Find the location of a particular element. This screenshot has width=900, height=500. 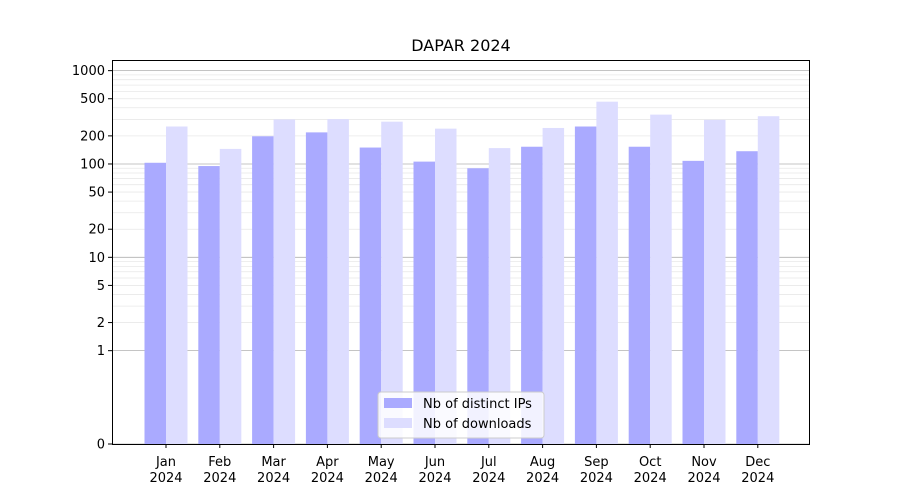

y-tick-label: 10 is located at coordinates (96, 258).